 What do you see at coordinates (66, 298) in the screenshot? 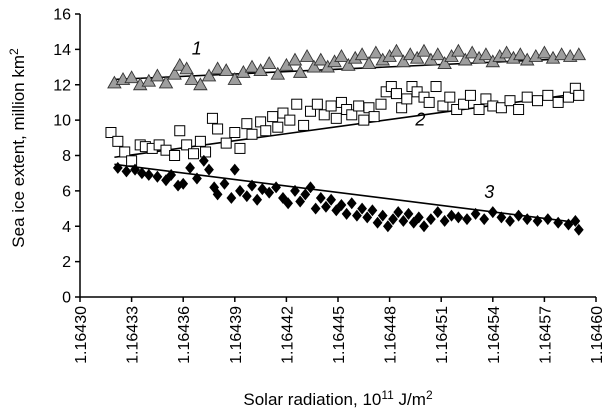
I see `y-tick-label: 0` at bounding box center [66, 298].